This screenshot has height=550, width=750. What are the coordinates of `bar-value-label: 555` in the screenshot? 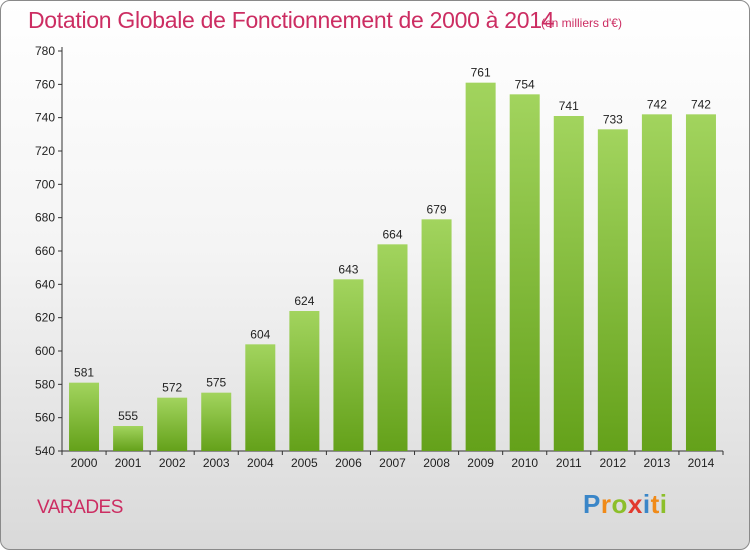 It's located at (128, 416).